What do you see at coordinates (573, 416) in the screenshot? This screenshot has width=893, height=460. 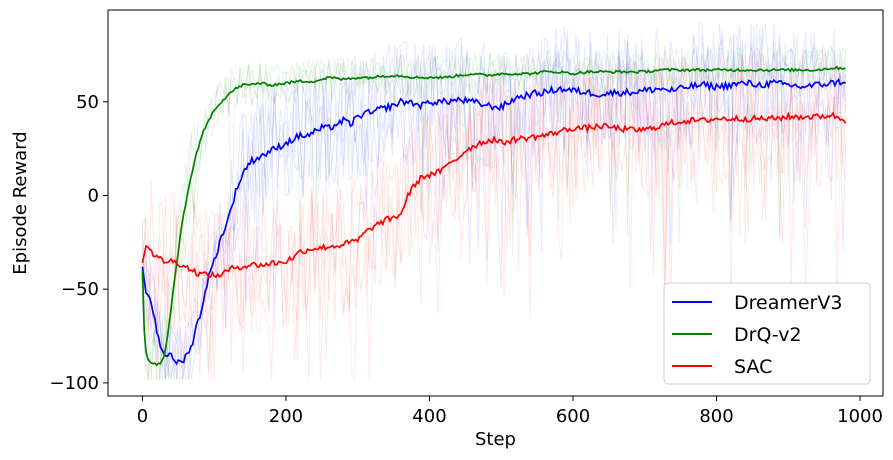 I see `x-tick-label: 600` at bounding box center [573, 416].